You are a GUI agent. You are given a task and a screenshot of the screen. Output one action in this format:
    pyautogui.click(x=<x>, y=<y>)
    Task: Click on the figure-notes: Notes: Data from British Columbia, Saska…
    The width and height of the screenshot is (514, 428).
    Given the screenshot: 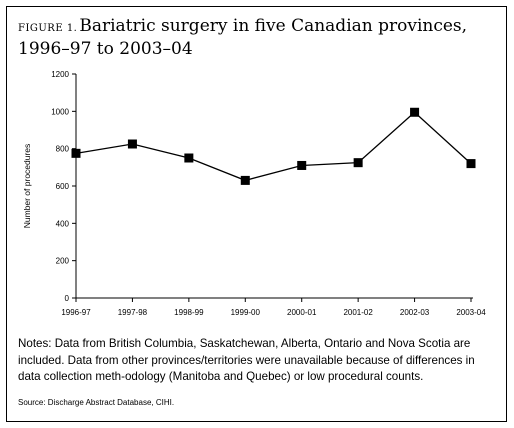 What is the action you would take?
    pyautogui.click(x=246, y=360)
    